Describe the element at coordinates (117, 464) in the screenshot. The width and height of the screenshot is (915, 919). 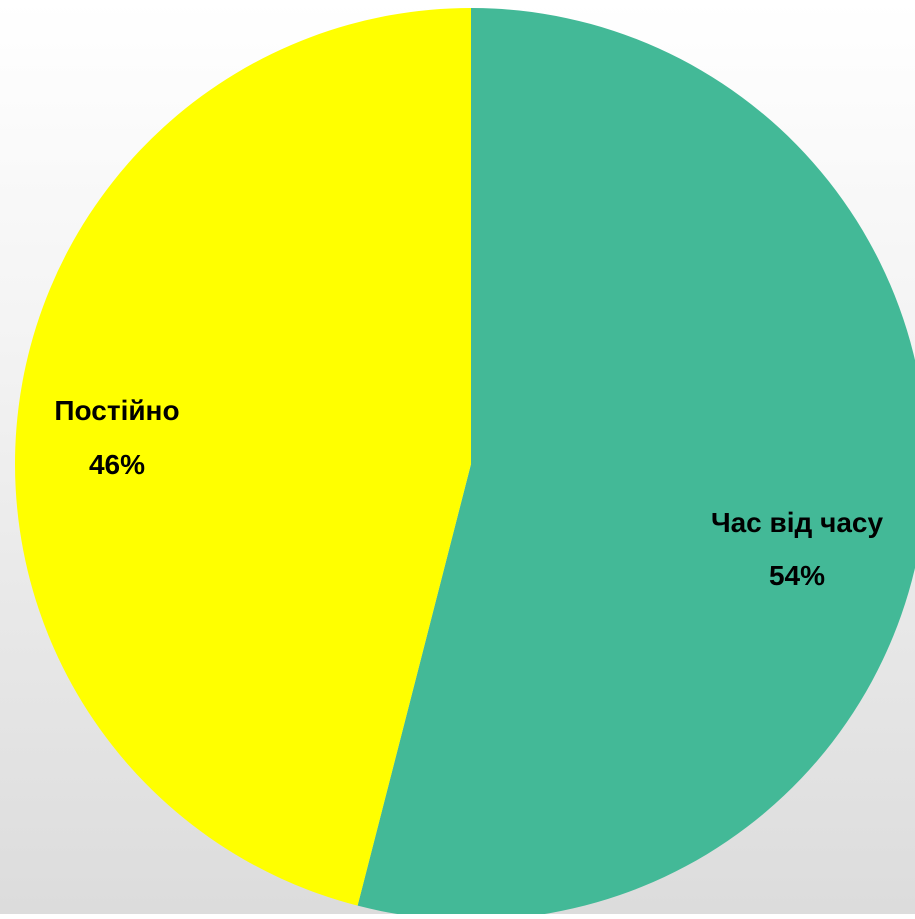
I see `slice-percent-label-2: 46%` at that location.